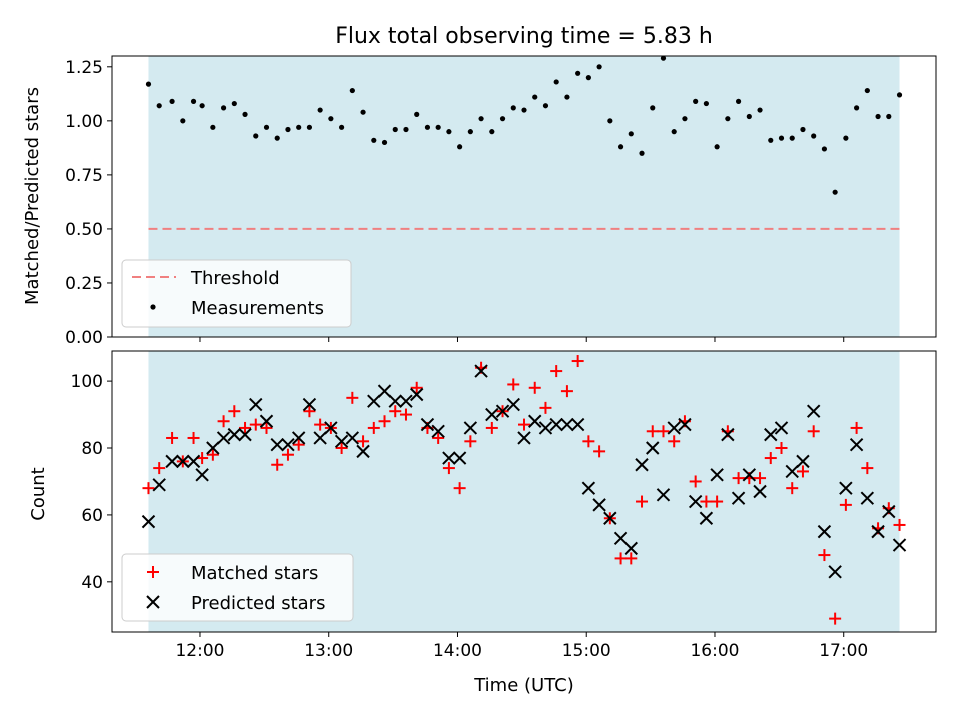 The image size is (960, 720). Describe the element at coordinates (92, 449) in the screenshot. I see `y-tick-label: 80` at that location.